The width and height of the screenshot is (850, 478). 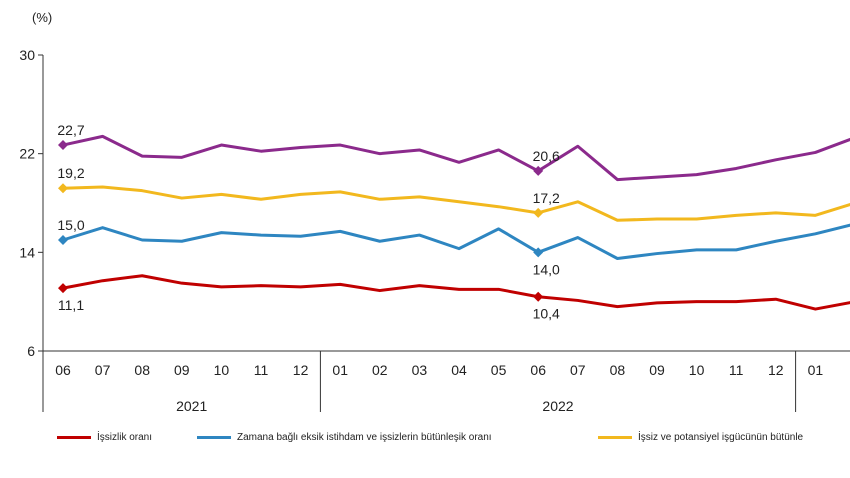 What do you see at coordinates (721, 437) in the screenshot?
I see `legend-label: İşsiz ve potansiyel işgücünün bütünle` at bounding box center [721, 437].